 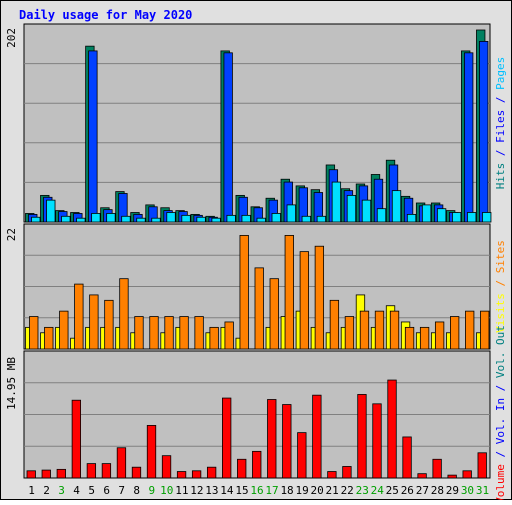 I want to click on visits-legend: Visits / Sites, so click(x=500, y=286).